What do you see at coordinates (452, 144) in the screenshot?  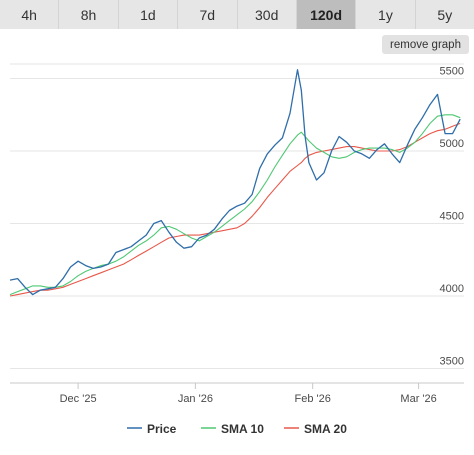 I see `y-tick-label: 5000` at bounding box center [452, 144].